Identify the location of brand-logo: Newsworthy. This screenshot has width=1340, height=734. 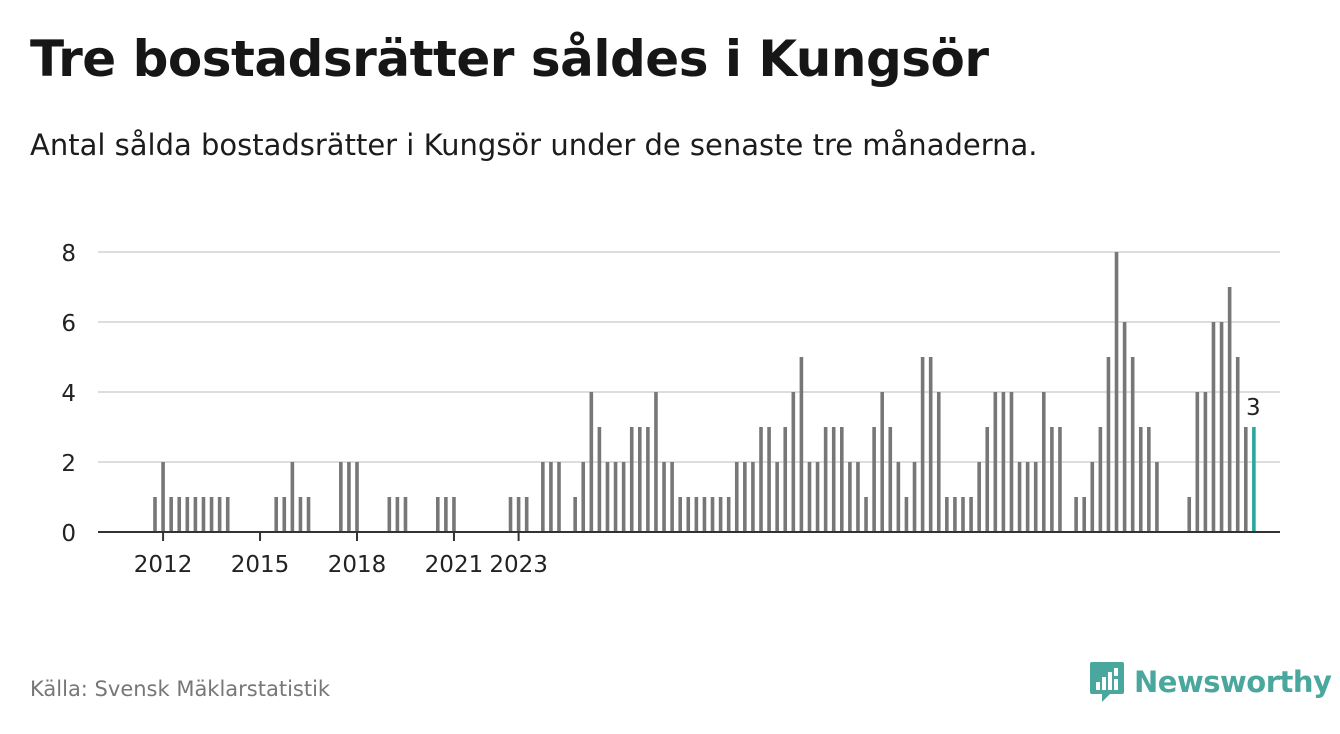
(1210, 682).